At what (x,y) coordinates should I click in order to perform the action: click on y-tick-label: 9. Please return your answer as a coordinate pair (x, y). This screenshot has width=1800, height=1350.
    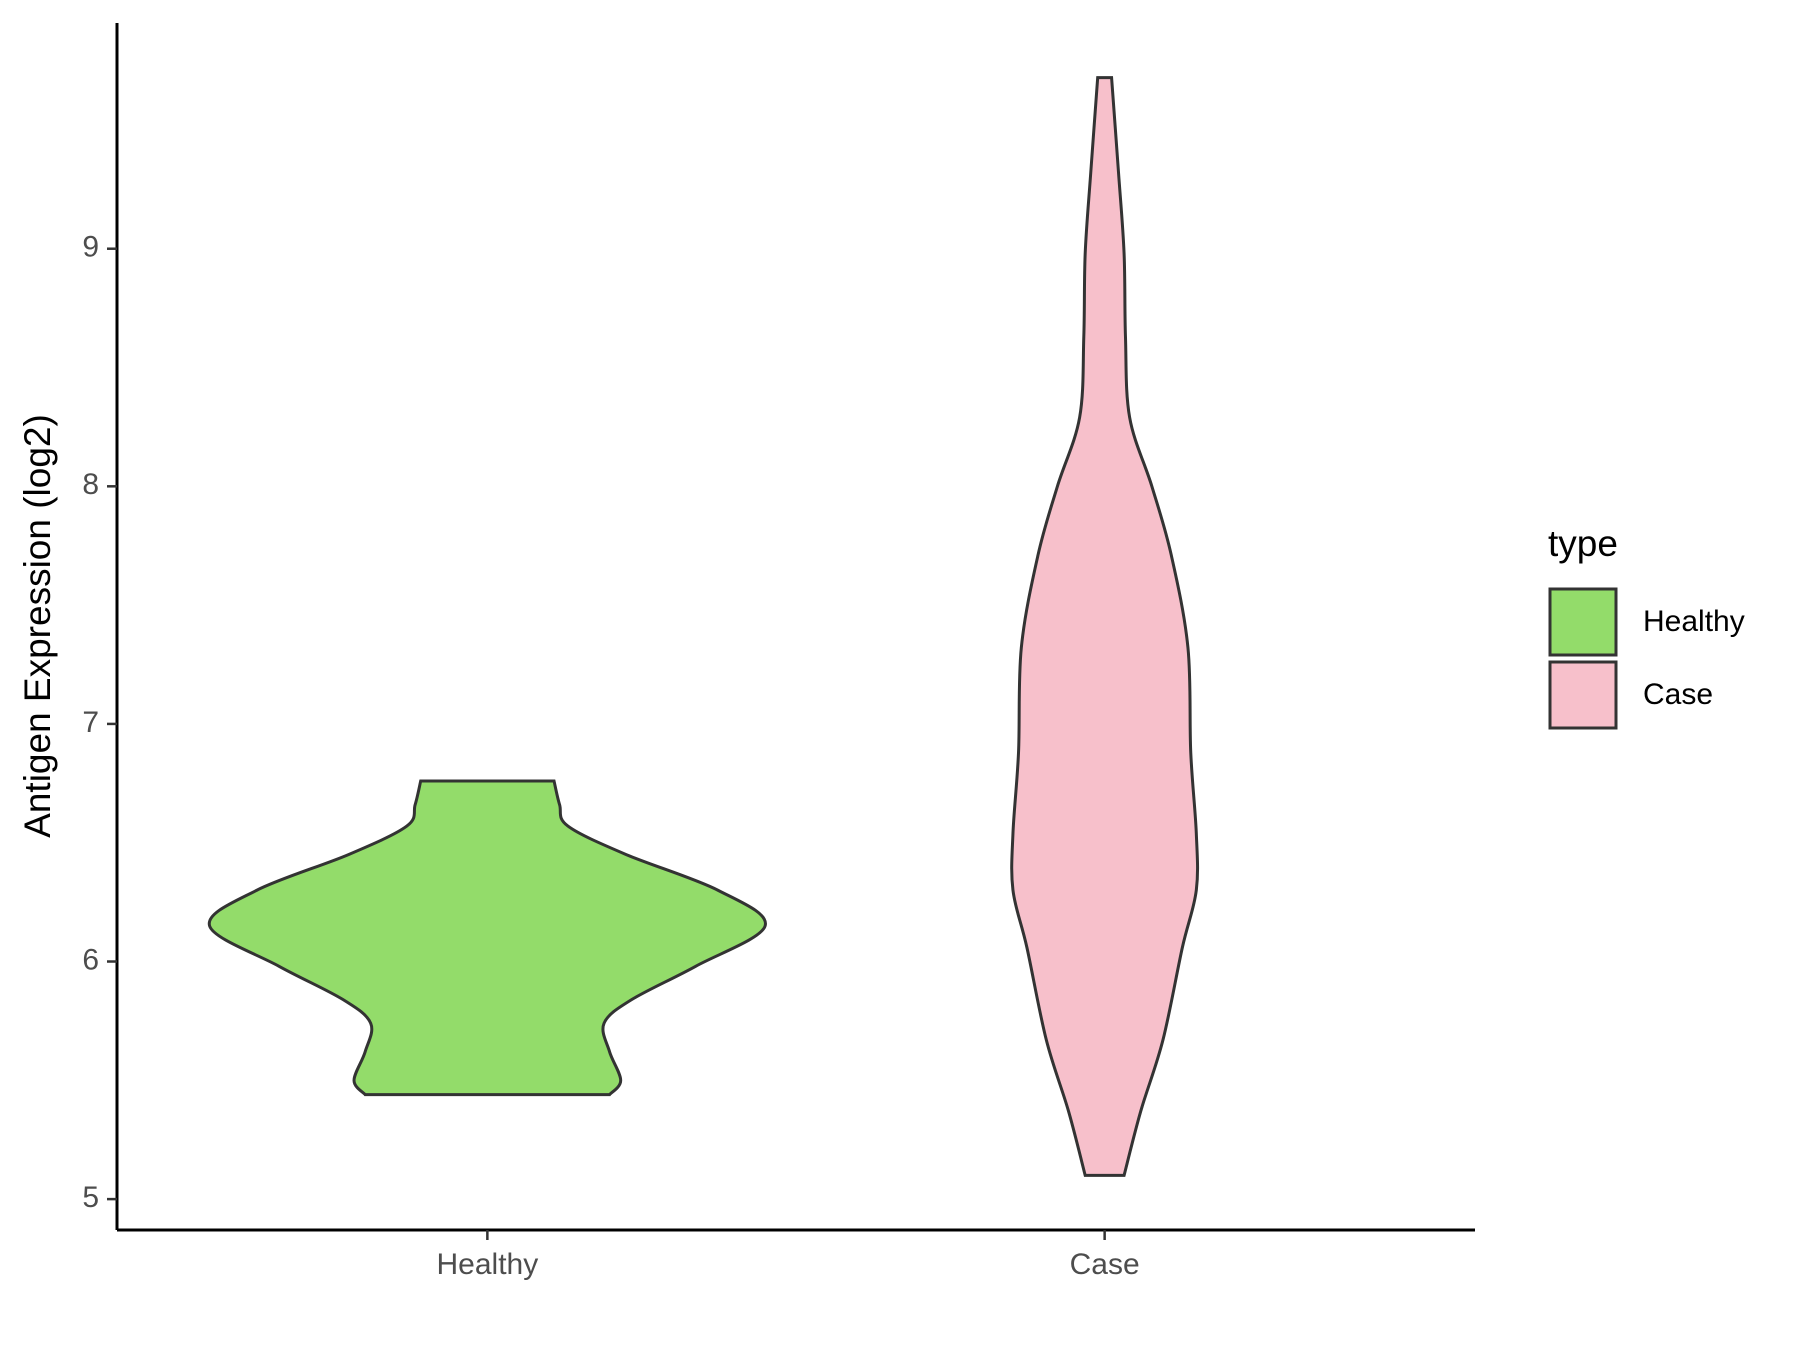
    Looking at the image, I should click on (90, 247).